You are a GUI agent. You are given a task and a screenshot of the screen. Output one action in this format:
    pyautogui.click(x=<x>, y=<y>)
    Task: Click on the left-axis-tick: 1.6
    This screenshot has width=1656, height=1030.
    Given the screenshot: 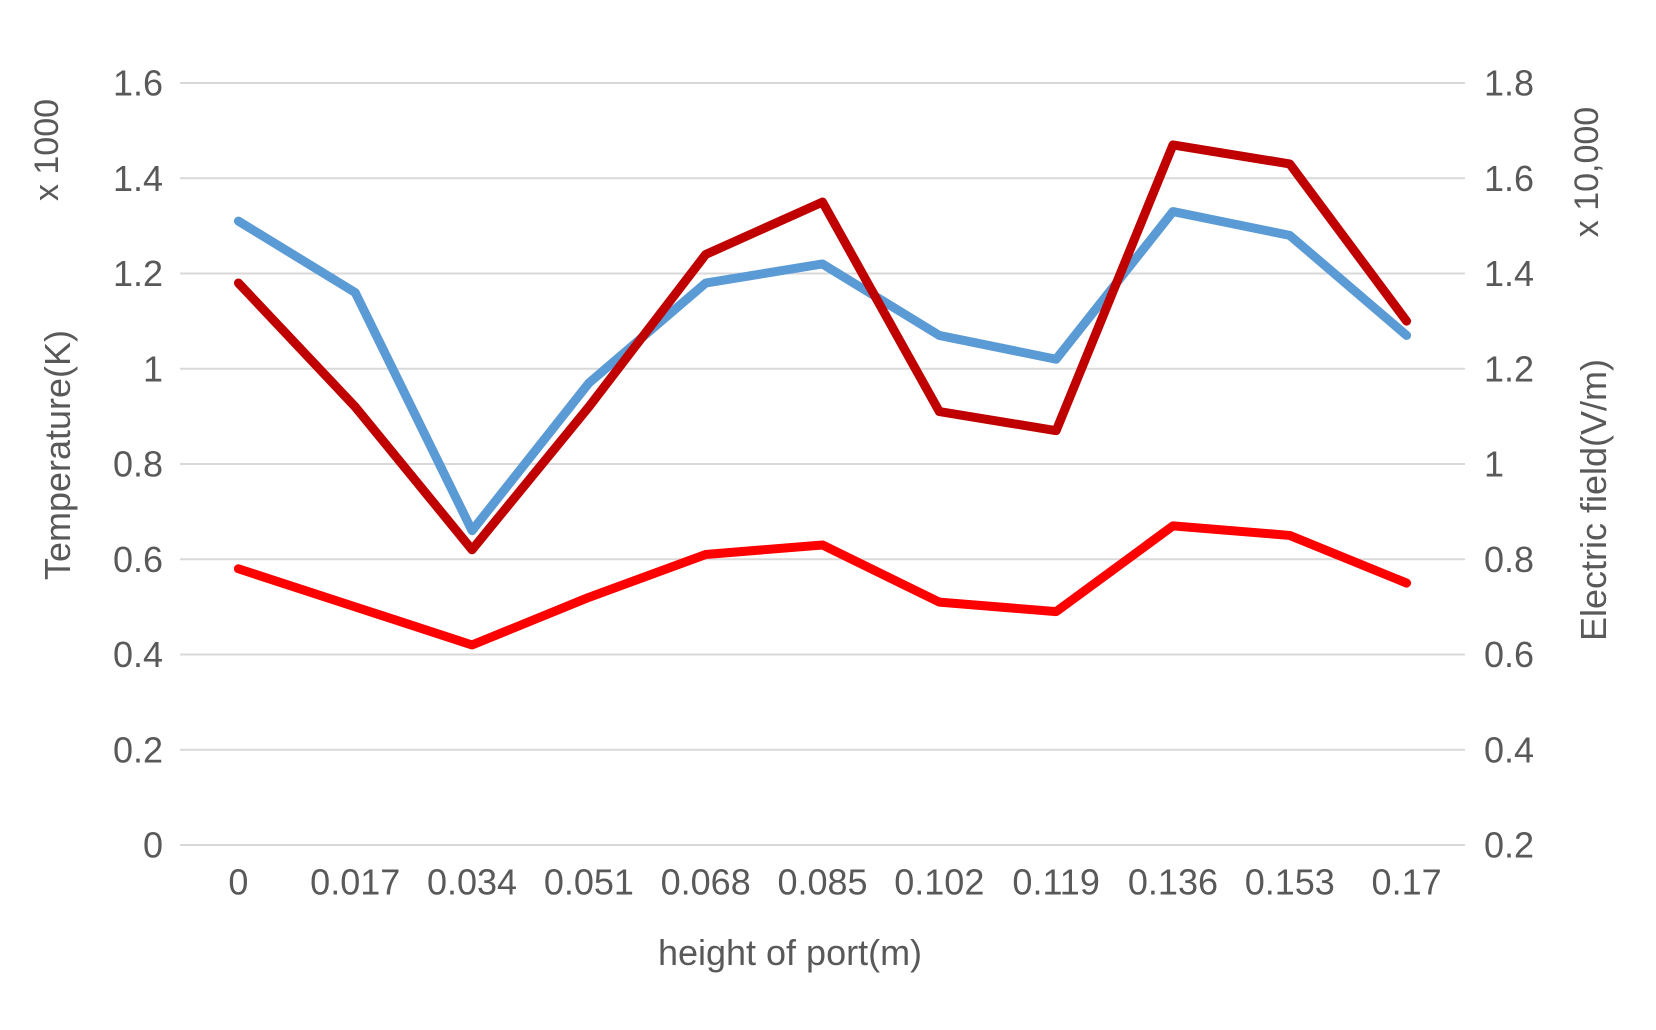 What is the action you would take?
    pyautogui.click(x=138, y=83)
    